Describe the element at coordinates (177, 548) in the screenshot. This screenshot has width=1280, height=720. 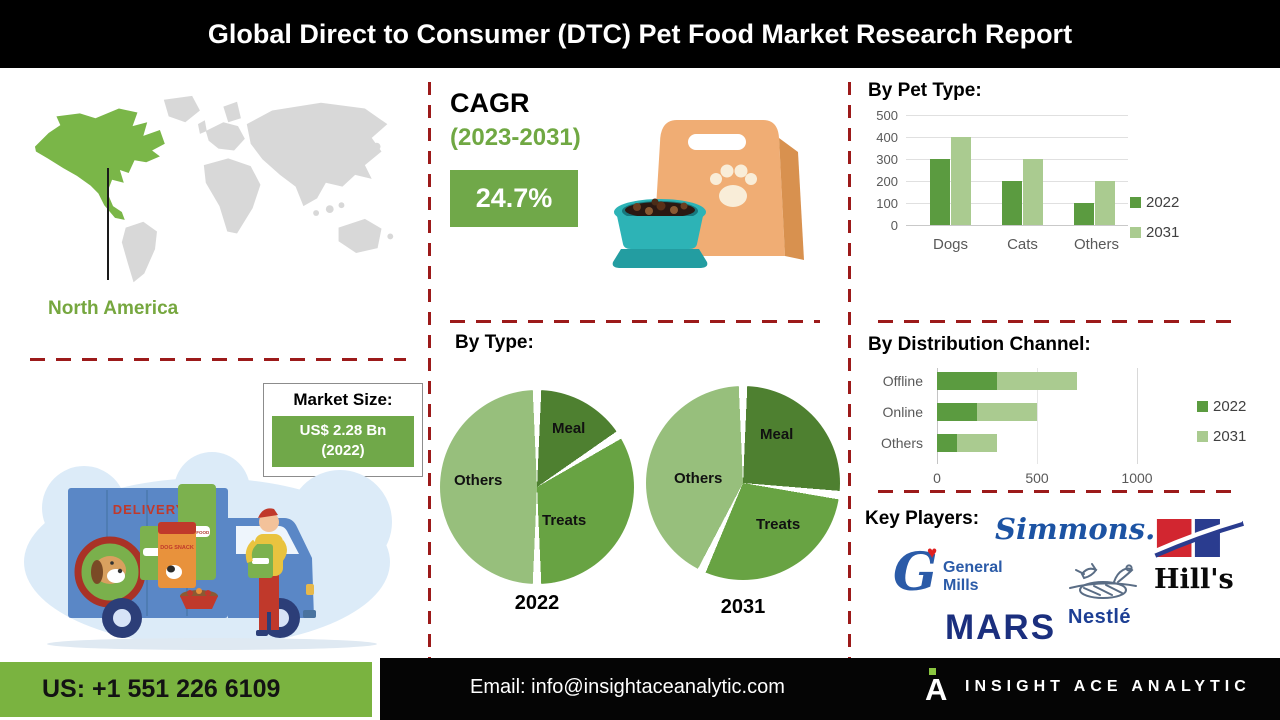
I see `truck-bag-snack-label: DOG SNACK` at that location.